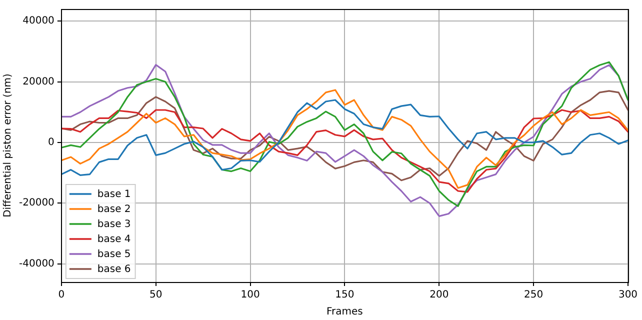 Image resolution: width=642 pixels, height=320 pixels. Describe the element at coordinates (36, 264) in the screenshot. I see `y-tick-label: -40000` at that location.